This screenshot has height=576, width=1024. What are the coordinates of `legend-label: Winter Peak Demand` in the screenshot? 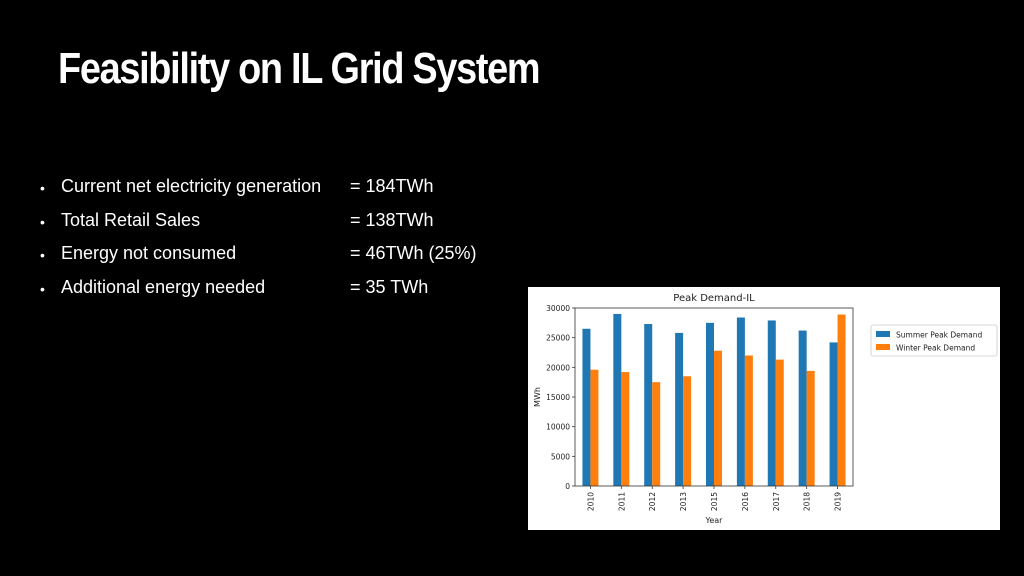 It's located at (935, 348).